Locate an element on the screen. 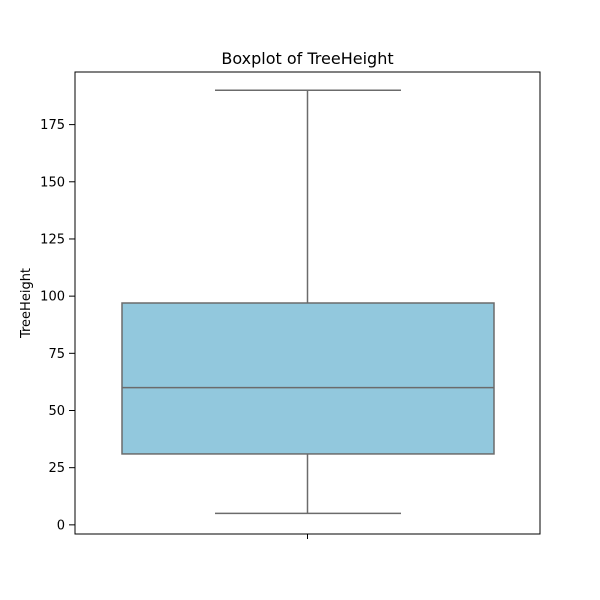  chart-title: Boxplot of TreeHeight is located at coordinates (307, 58).